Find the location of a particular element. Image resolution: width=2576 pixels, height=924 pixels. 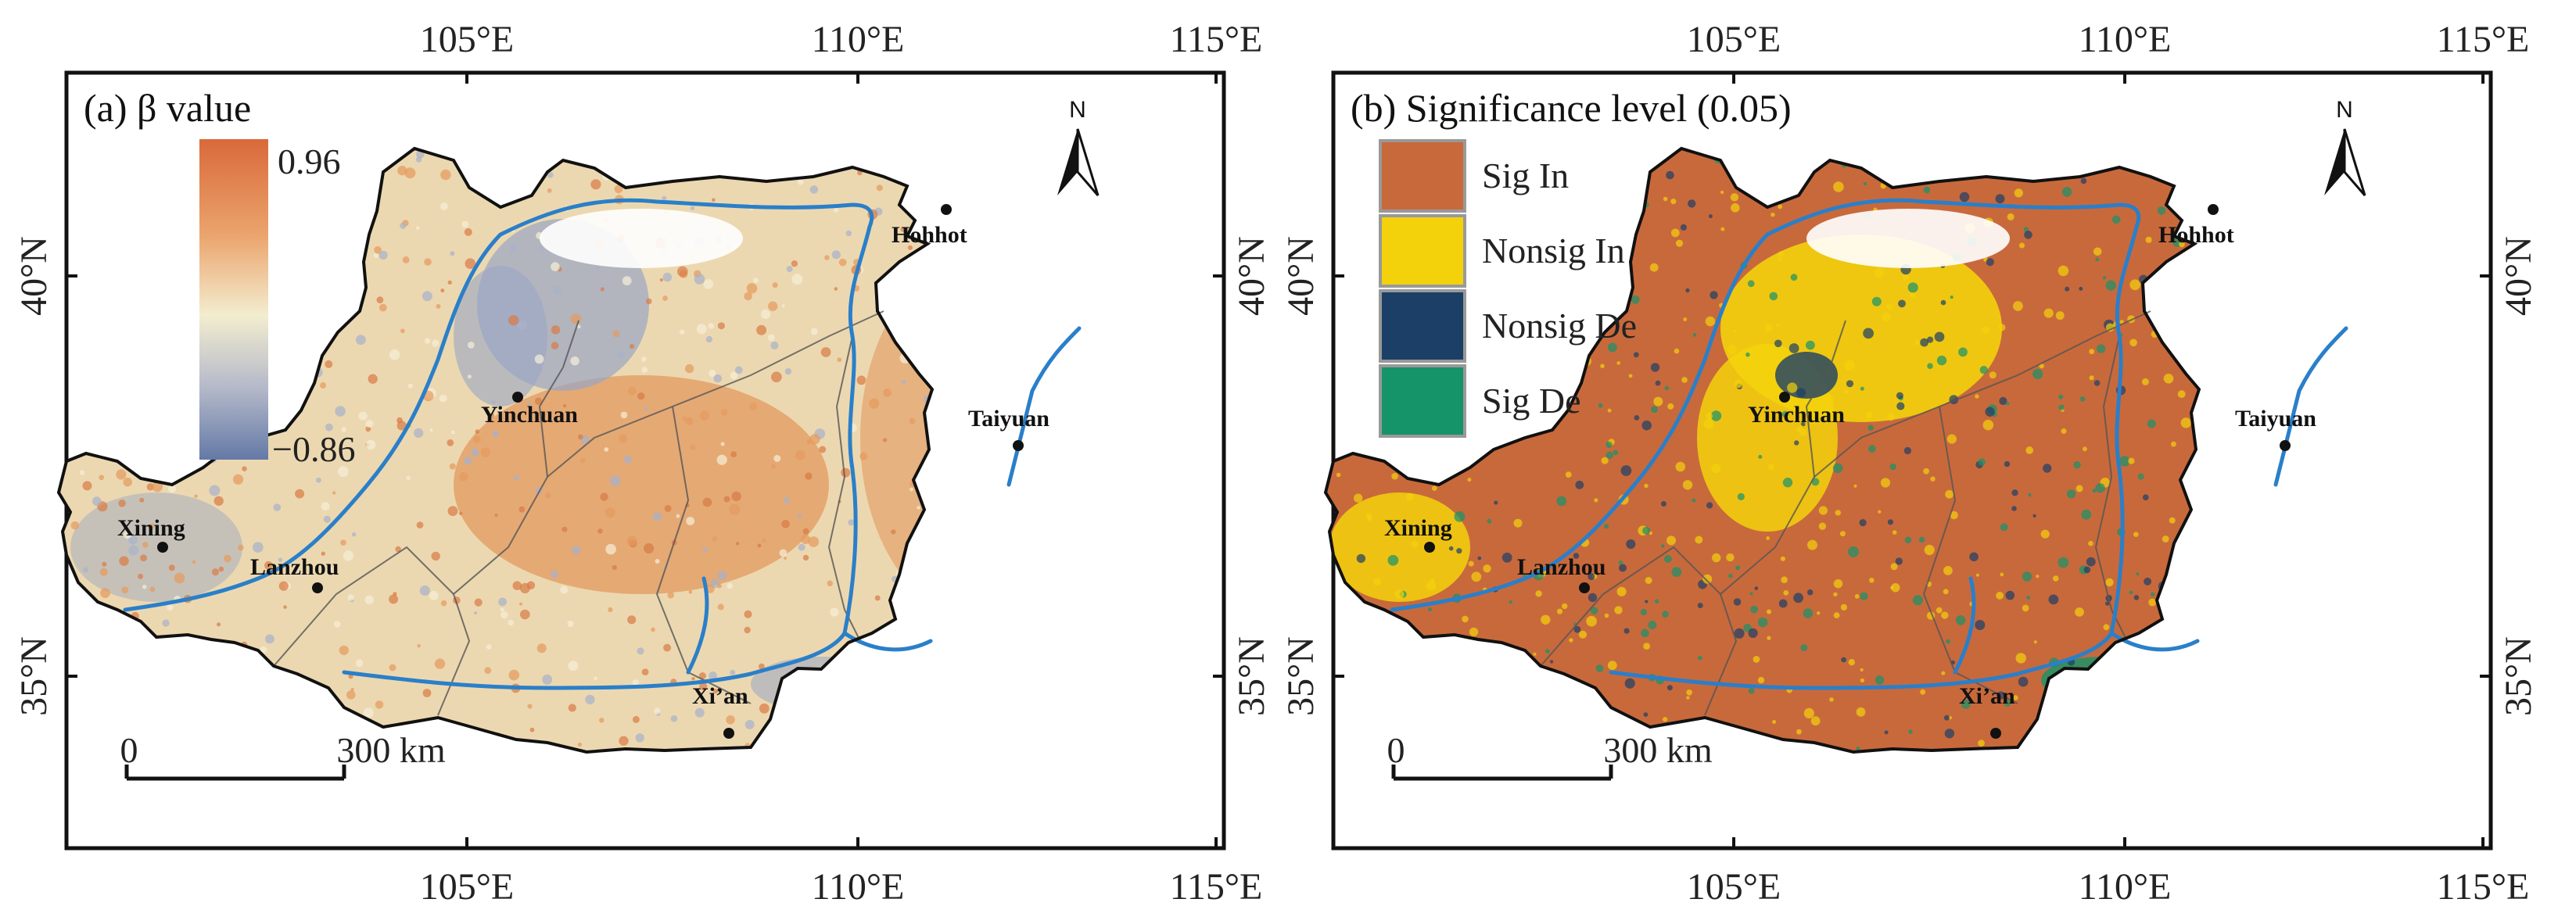

province-boundary is located at coordinates (1826, 399).